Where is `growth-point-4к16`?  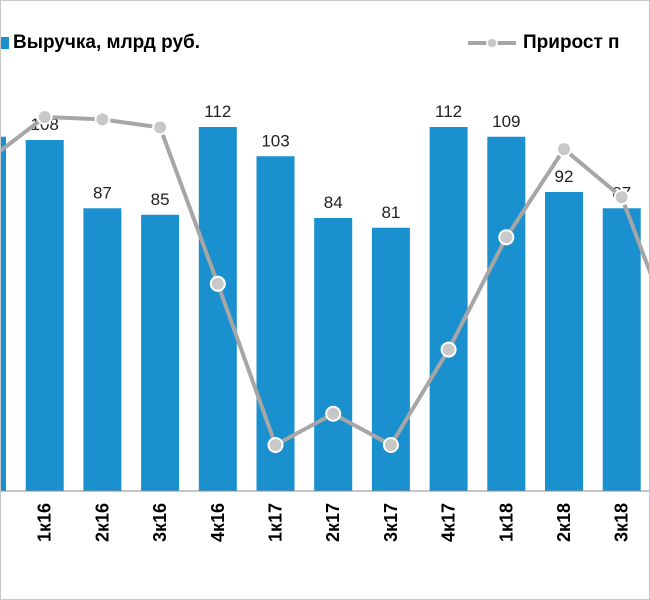
growth-point-4к16 is located at coordinates (217, 283).